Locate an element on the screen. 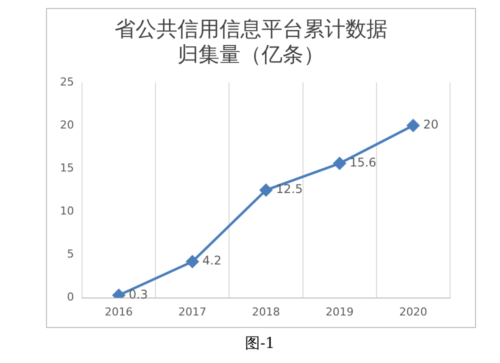 The image size is (500, 363). x-tick-label: 2016 is located at coordinates (118, 311).